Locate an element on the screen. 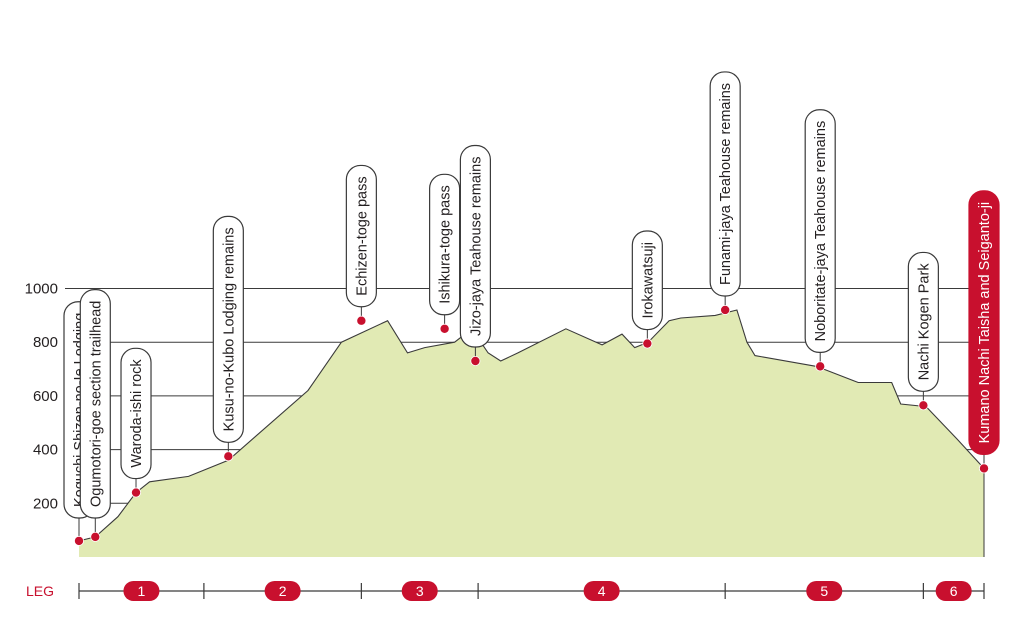  y-tick-label: 600 is located at coordinates (45, 396).